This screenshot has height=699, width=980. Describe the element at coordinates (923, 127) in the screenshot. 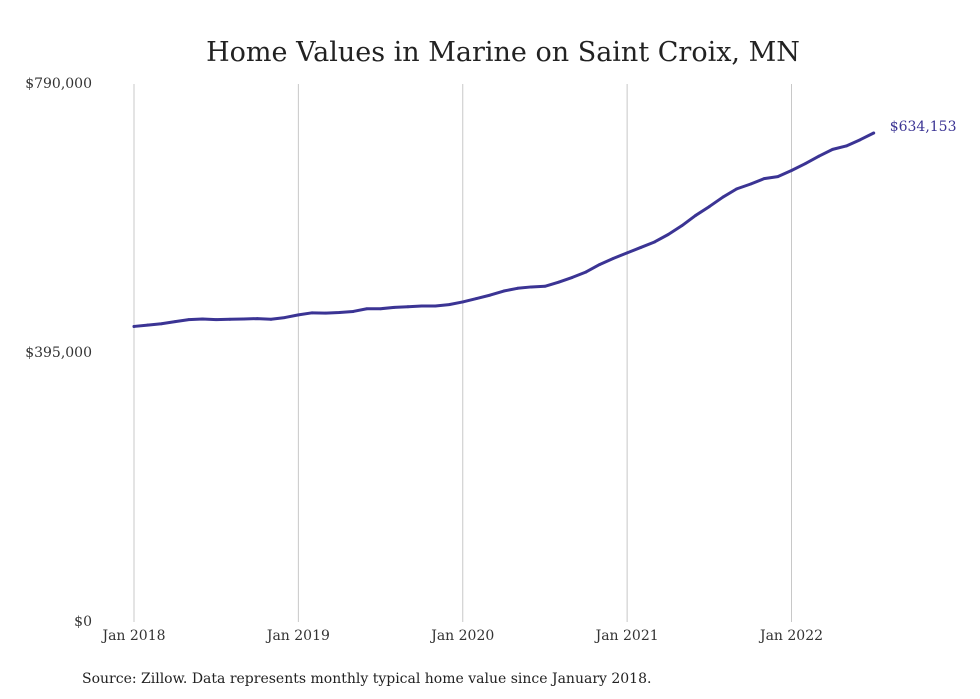

I see `end-value-label: $634,153` at that location.